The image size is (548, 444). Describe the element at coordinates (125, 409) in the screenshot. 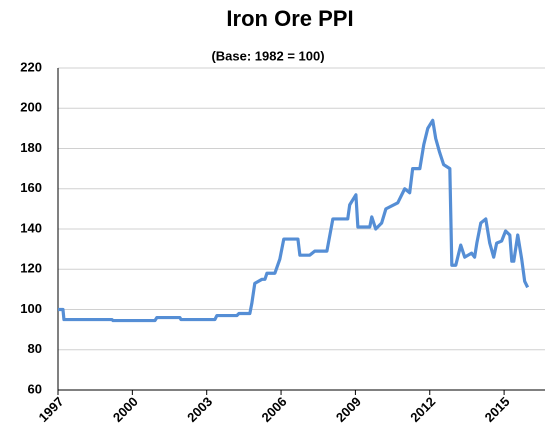

I see `x-tick-label: 2000` at that location.